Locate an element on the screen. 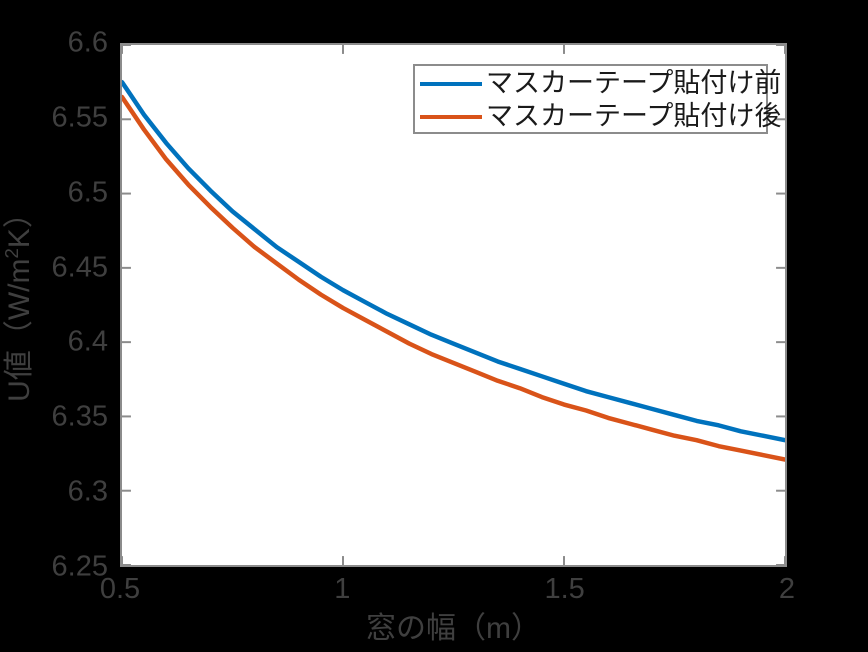 The width and height of the screenshot is (868, 652). legend-item: マスカーテープ貼付け後 is located at coordinates (598, 116).